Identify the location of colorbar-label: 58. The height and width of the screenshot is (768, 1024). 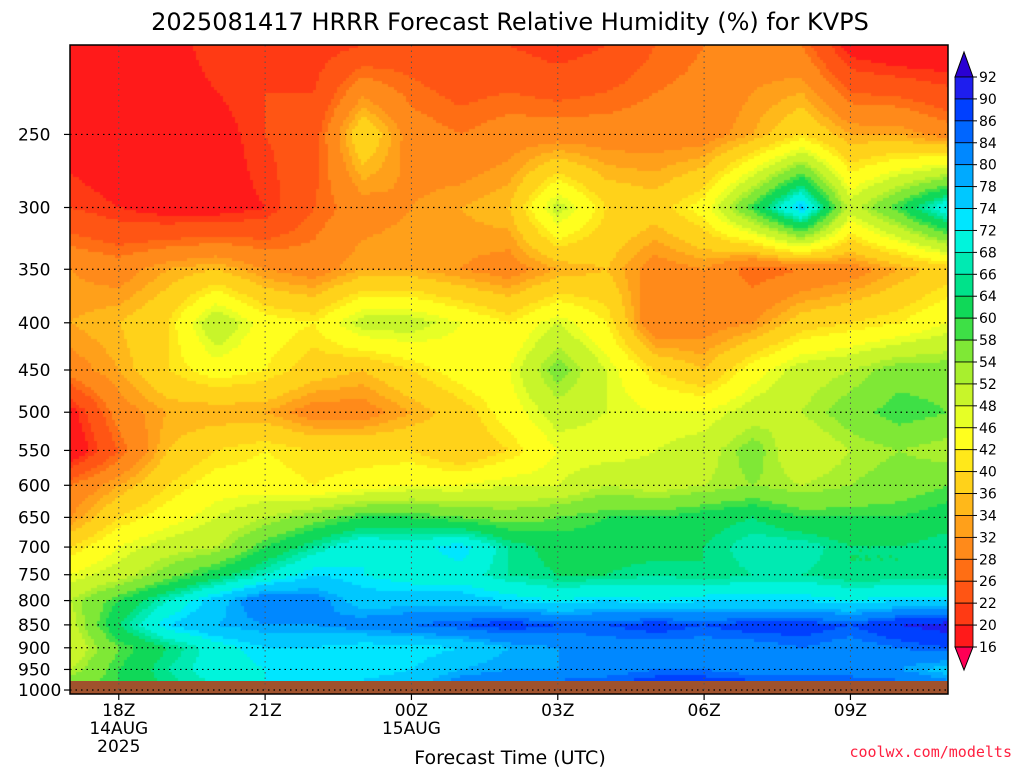
(988, 341).